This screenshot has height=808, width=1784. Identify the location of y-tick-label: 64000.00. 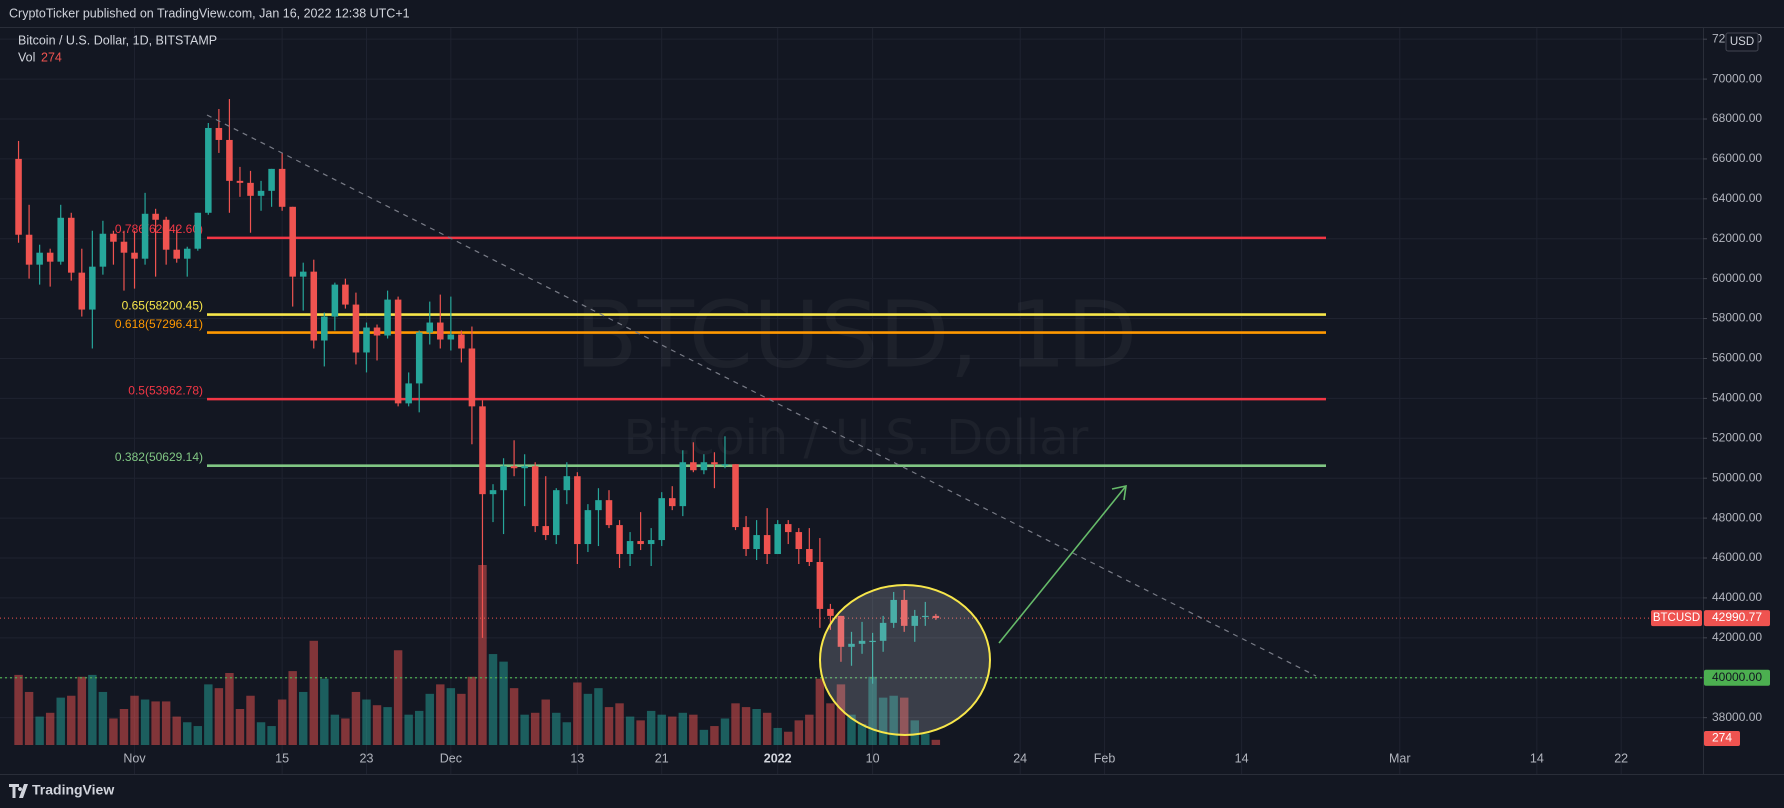
(1737, 198).